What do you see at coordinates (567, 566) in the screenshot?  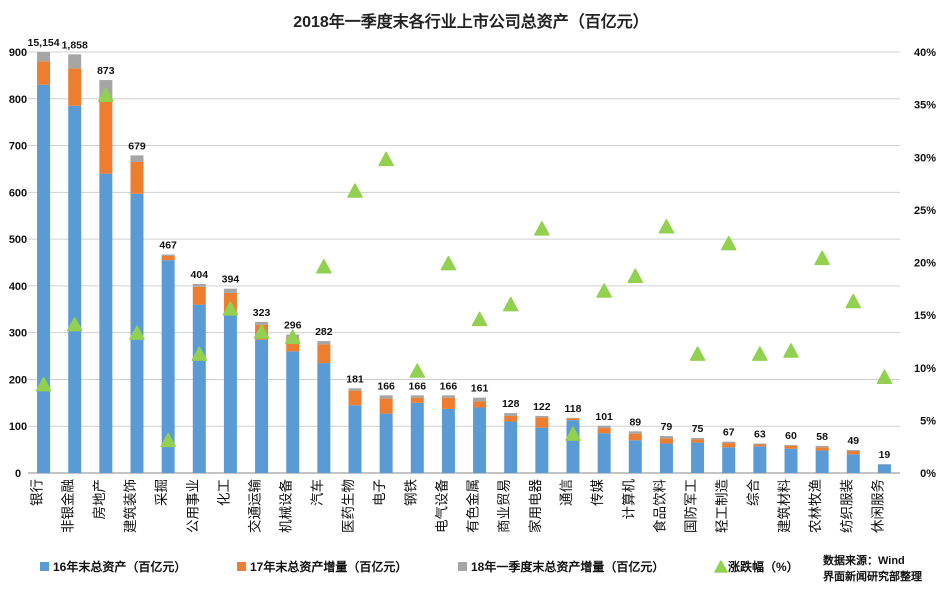 I see `legend-label-3: 18年一季度末总资产增量（百亿元）` at bounding box center [567, 566].